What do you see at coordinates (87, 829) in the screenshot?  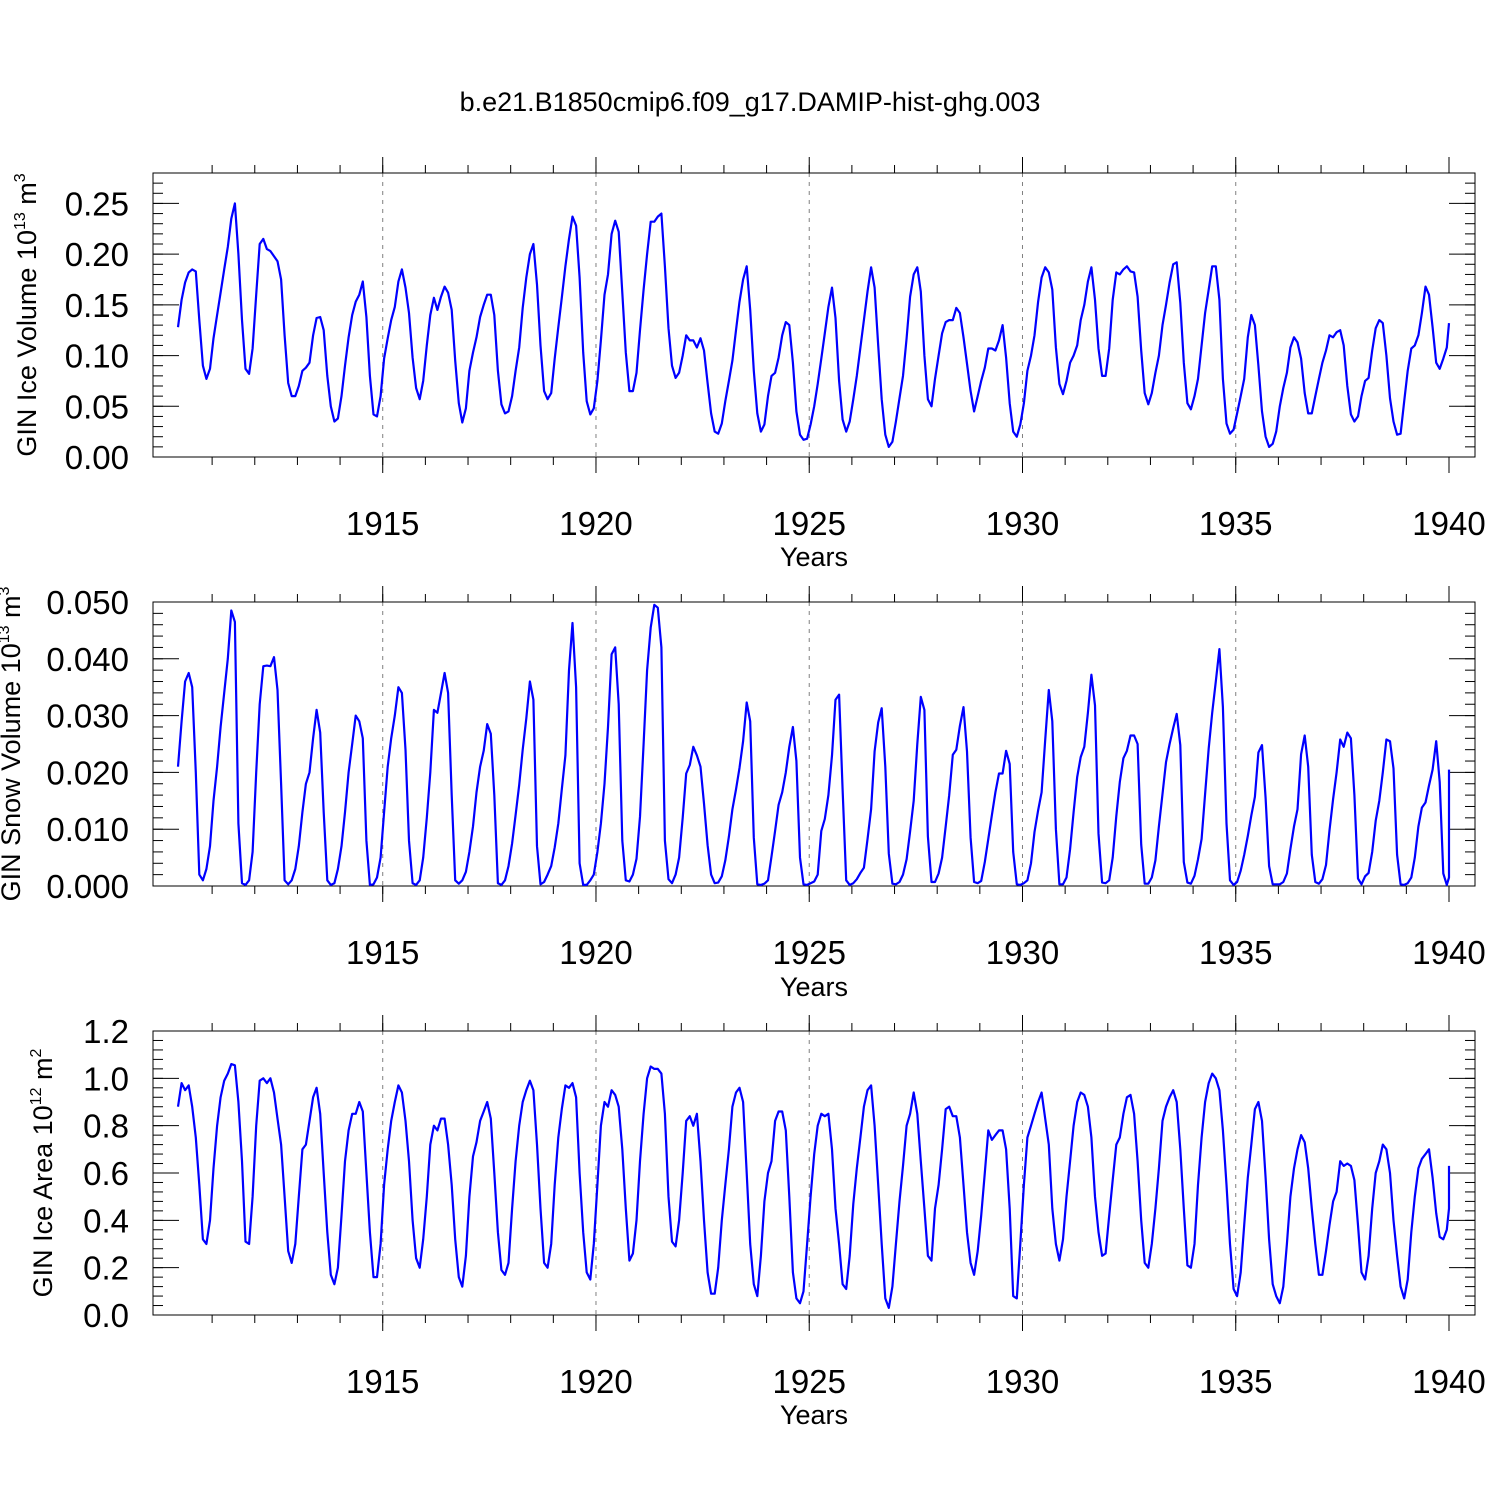 I see `y-tick-label: 0.010` at bounding box center [87, 829].